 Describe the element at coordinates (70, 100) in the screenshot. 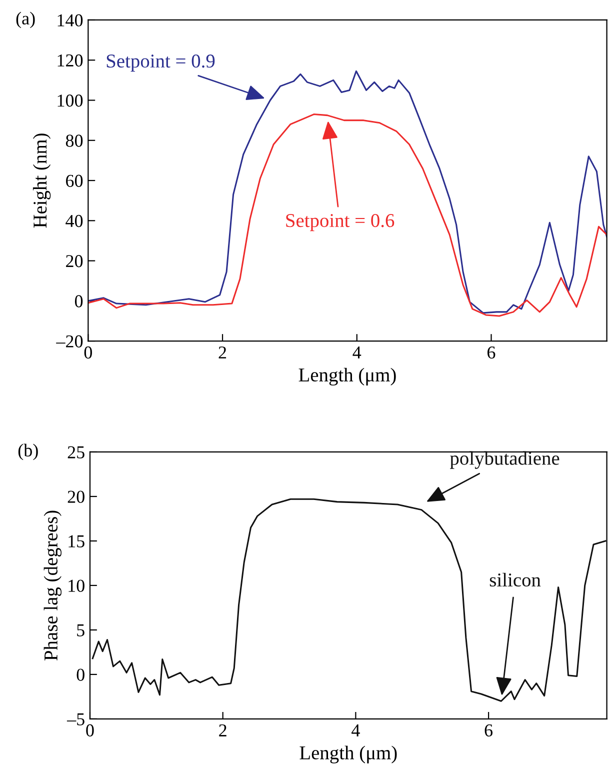

I see `y-tick-label: 100` at that location.